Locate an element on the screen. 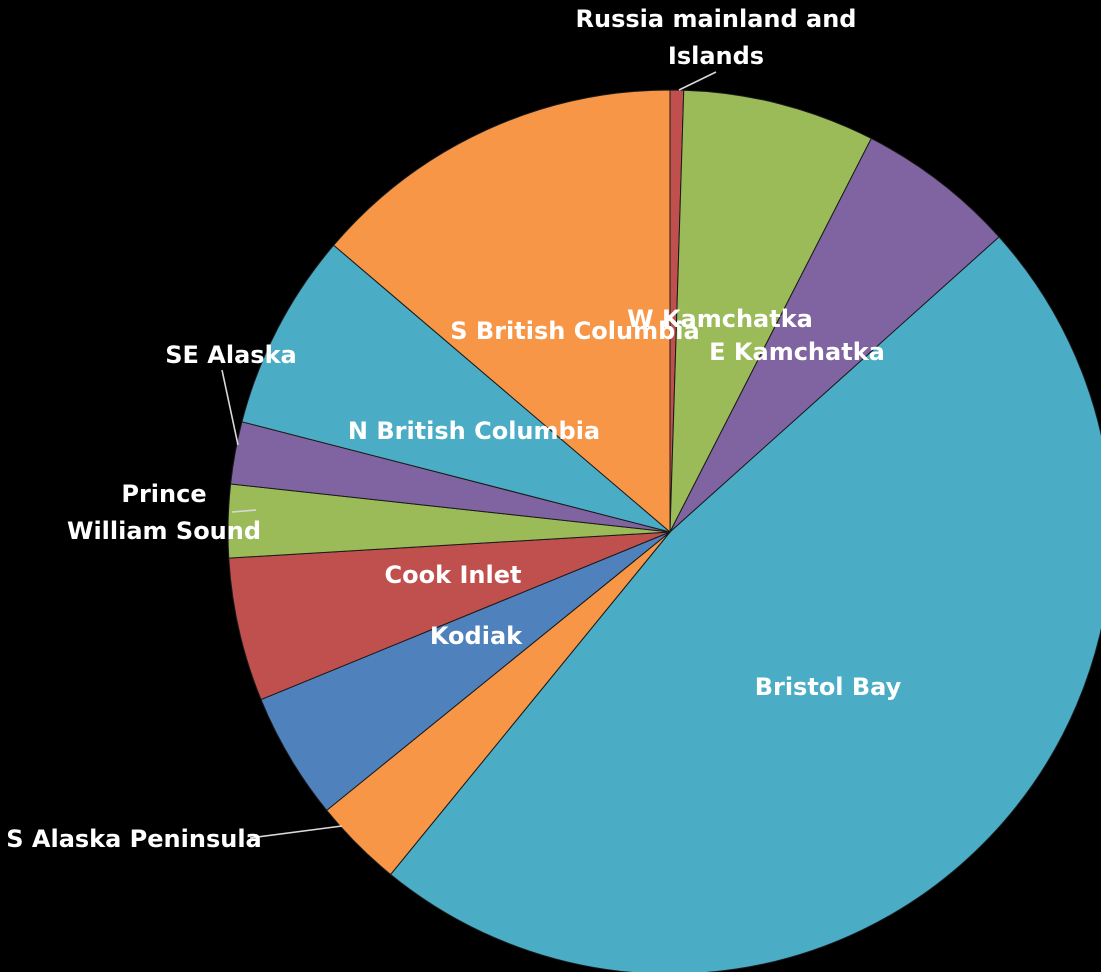 This screenshot has height=972, width=1101. data-label-s-british-columbia: S British Columbia is located at coordinates (574, 331).